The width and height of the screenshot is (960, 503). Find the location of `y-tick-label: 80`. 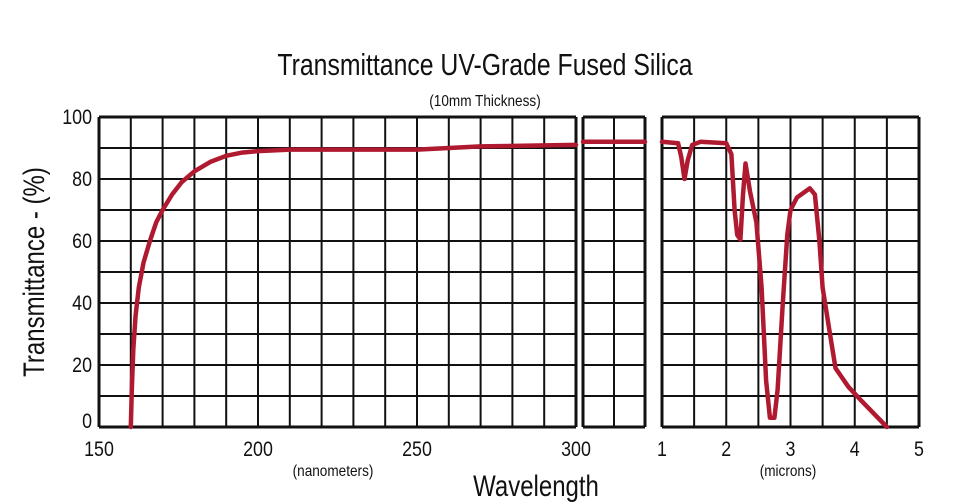

y-tick-label: 80 is located at coordinates (82, 180).